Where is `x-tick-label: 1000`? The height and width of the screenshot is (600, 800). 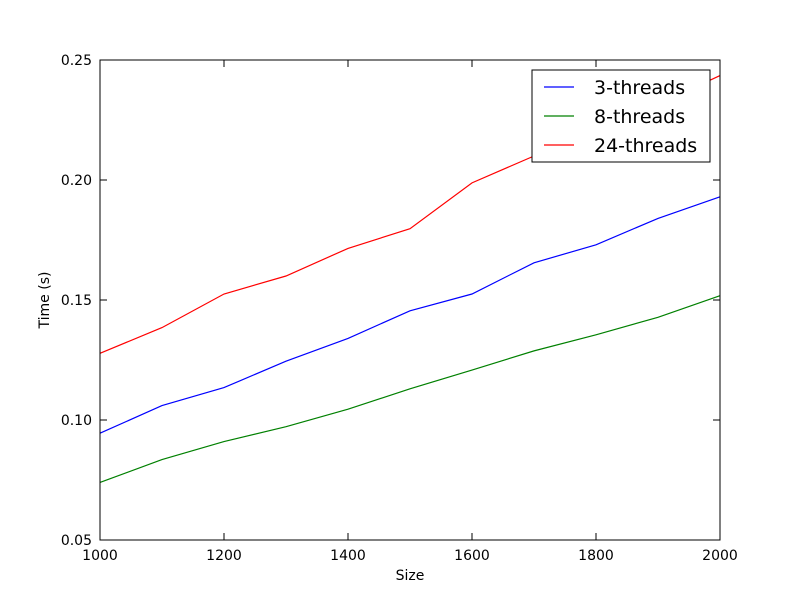 x-tick-label: 1000 is located at coordinates (100, 556).